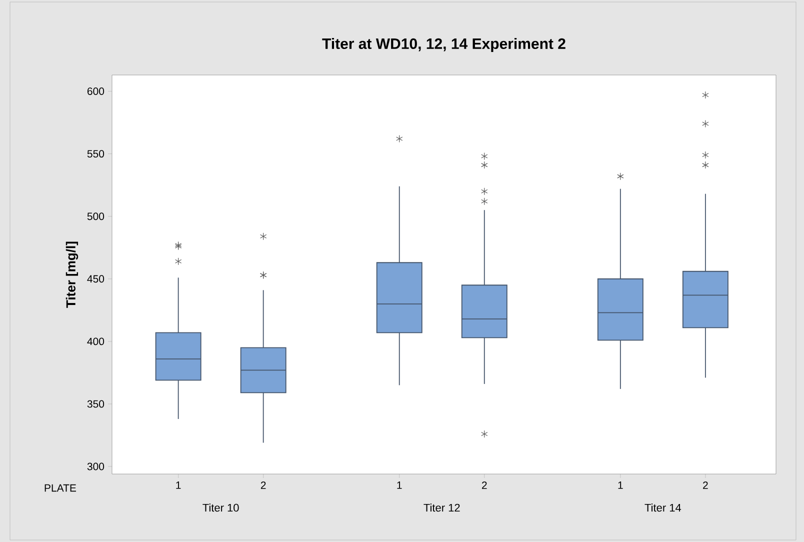 The height and width of the screenshot is (542, 804). I want to click on y-tick-label: 350, so click(95, 404).